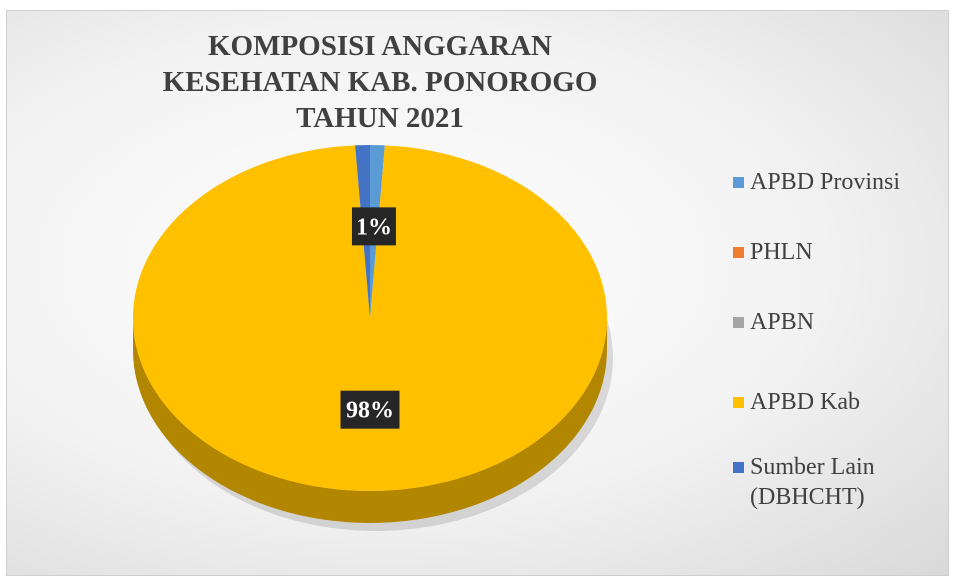 The image size is (957, 583). I want to click on data-label: 1%, so click(374, 227).